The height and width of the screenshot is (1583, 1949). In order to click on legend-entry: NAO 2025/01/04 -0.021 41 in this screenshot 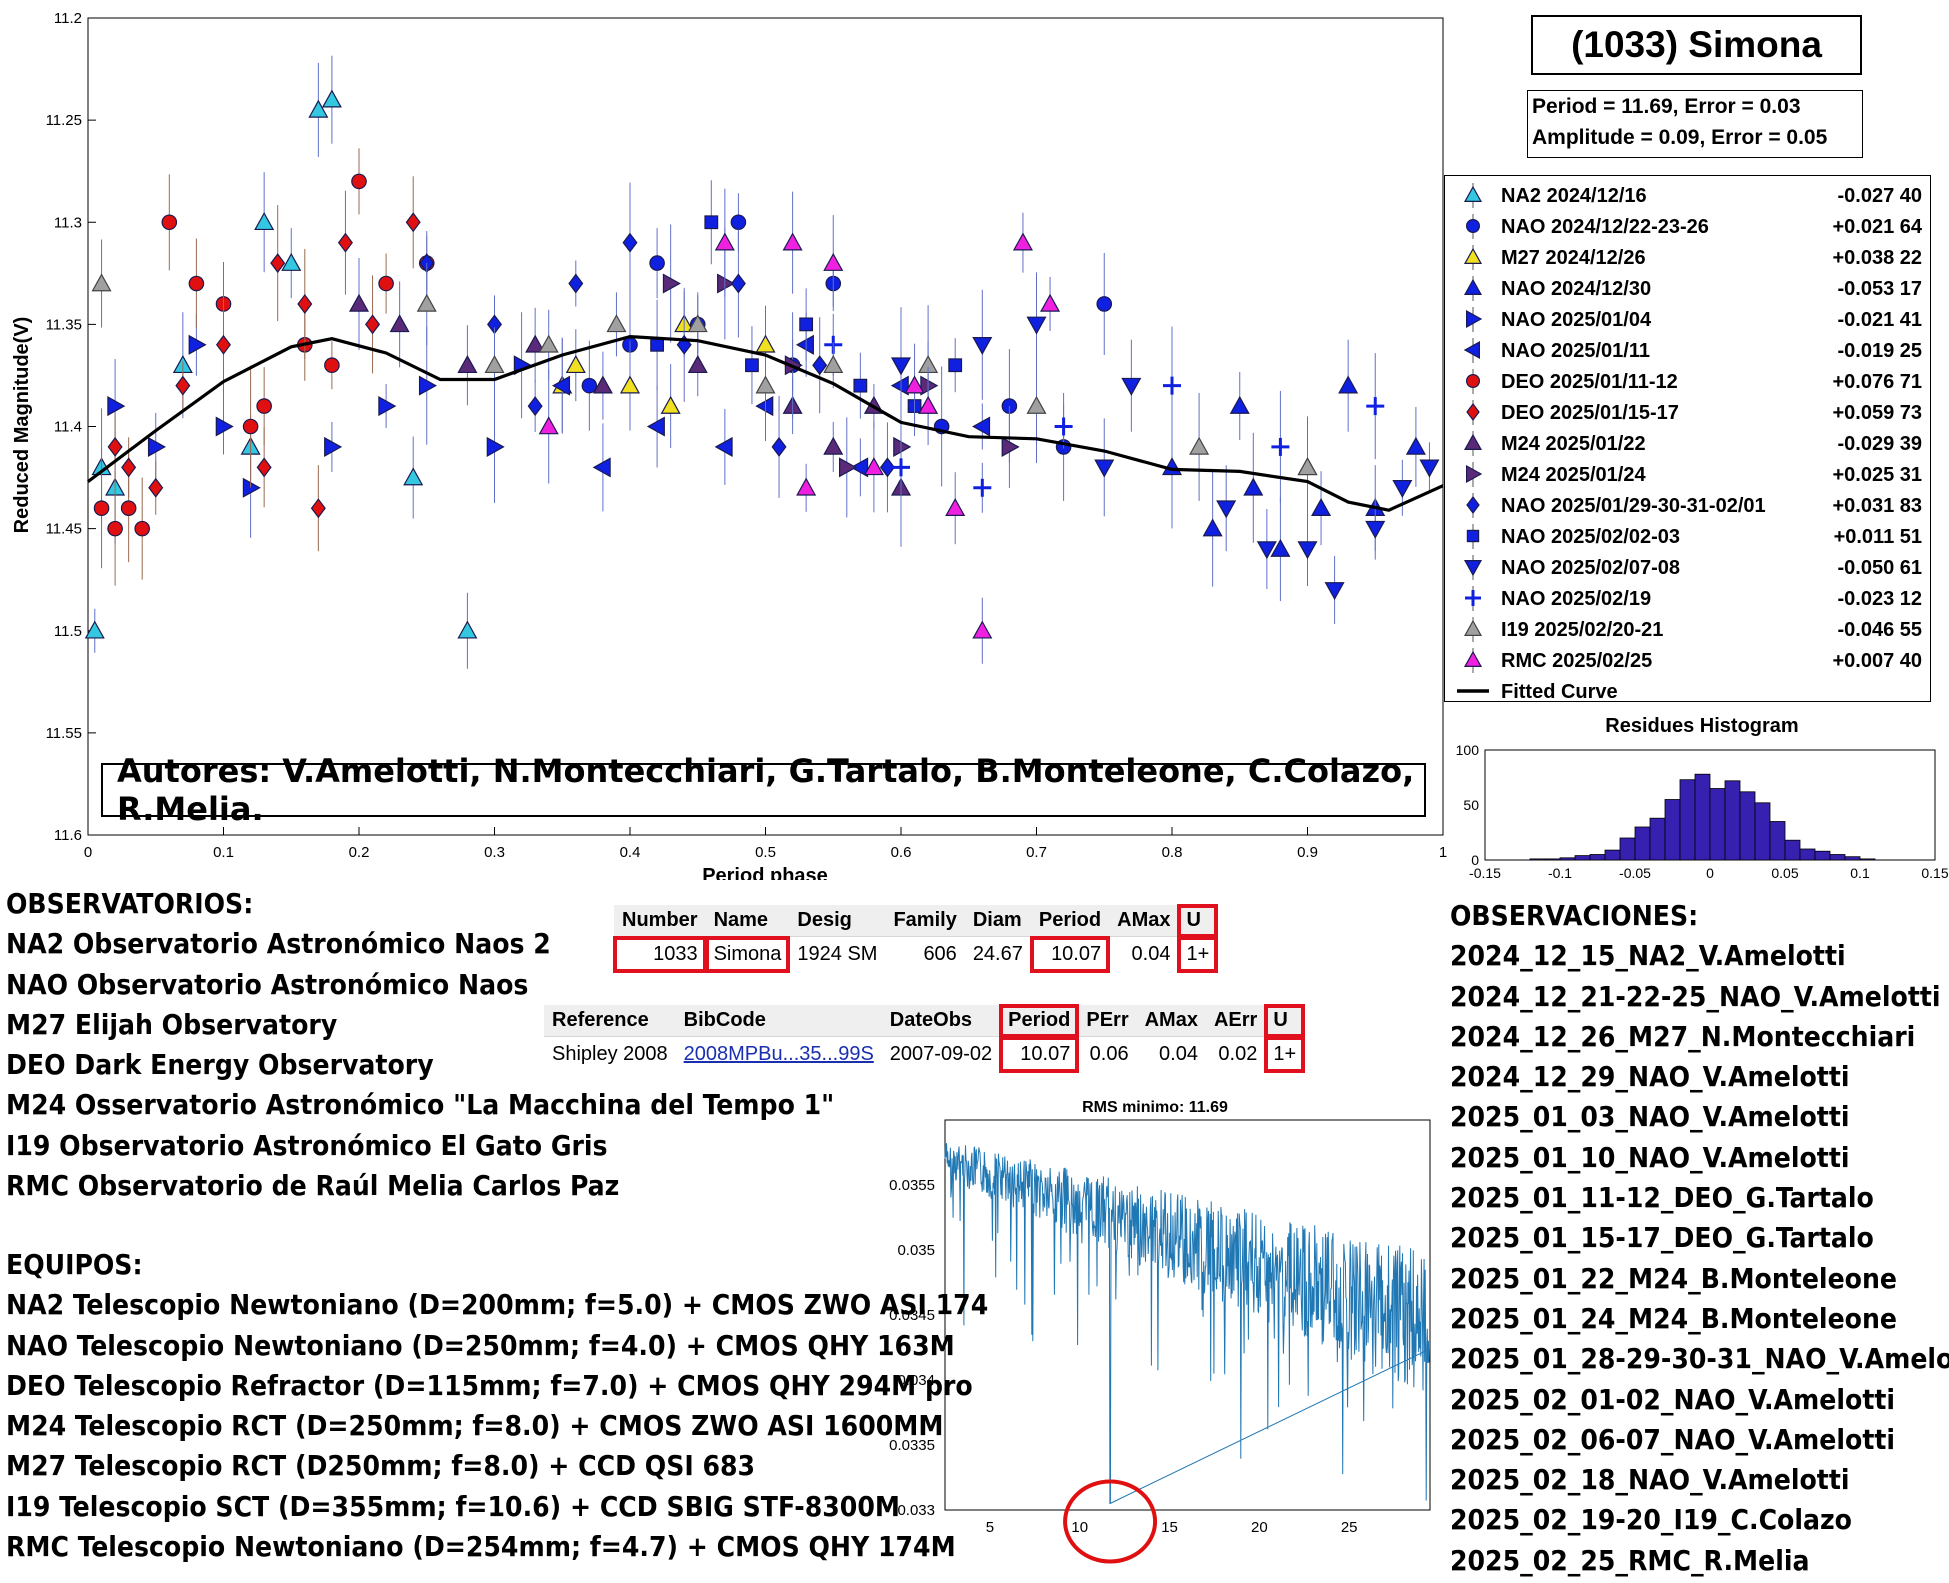, I will do `click(1687, 319)`.